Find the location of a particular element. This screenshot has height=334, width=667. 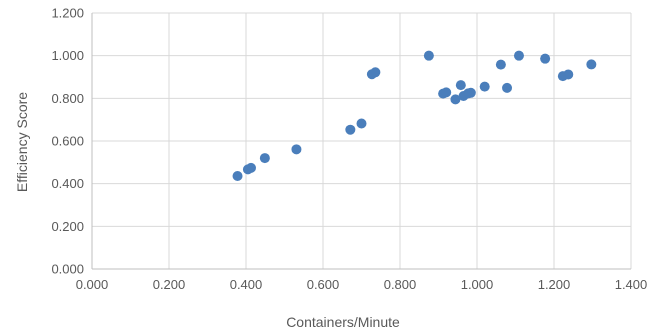

x-tick-label: 1.200 is located at coordinates (554, 284).